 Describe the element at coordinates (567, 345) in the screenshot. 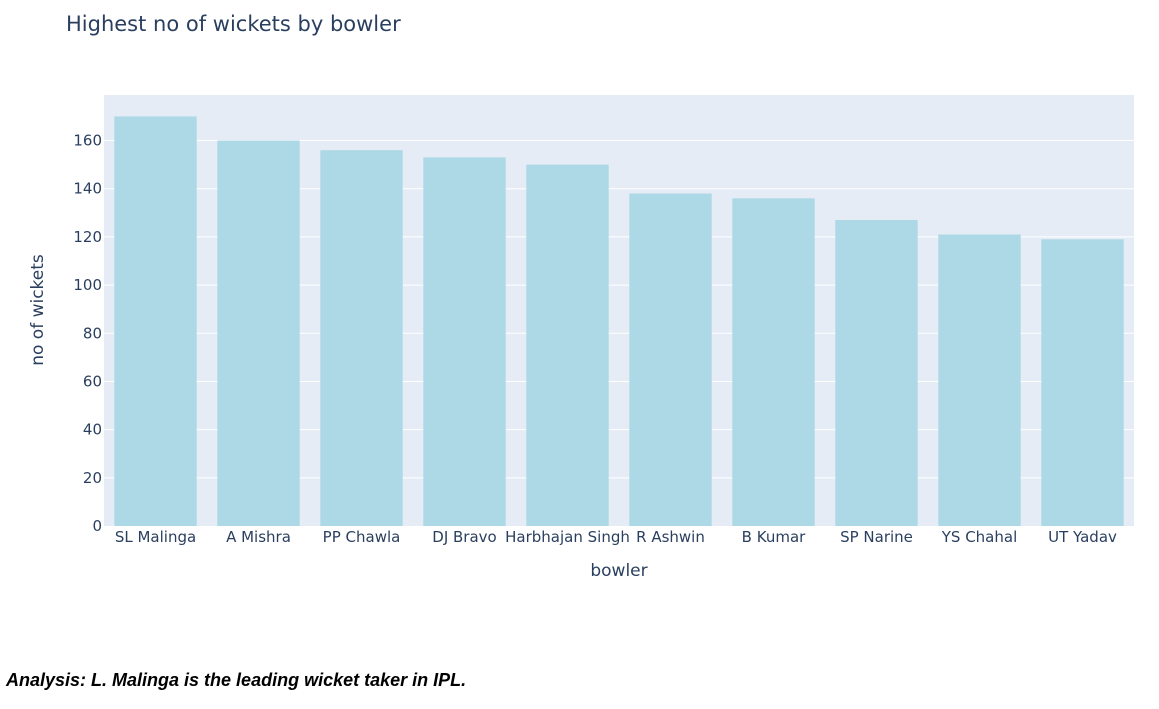

I see `bar-harbhajan-singh` at that location.